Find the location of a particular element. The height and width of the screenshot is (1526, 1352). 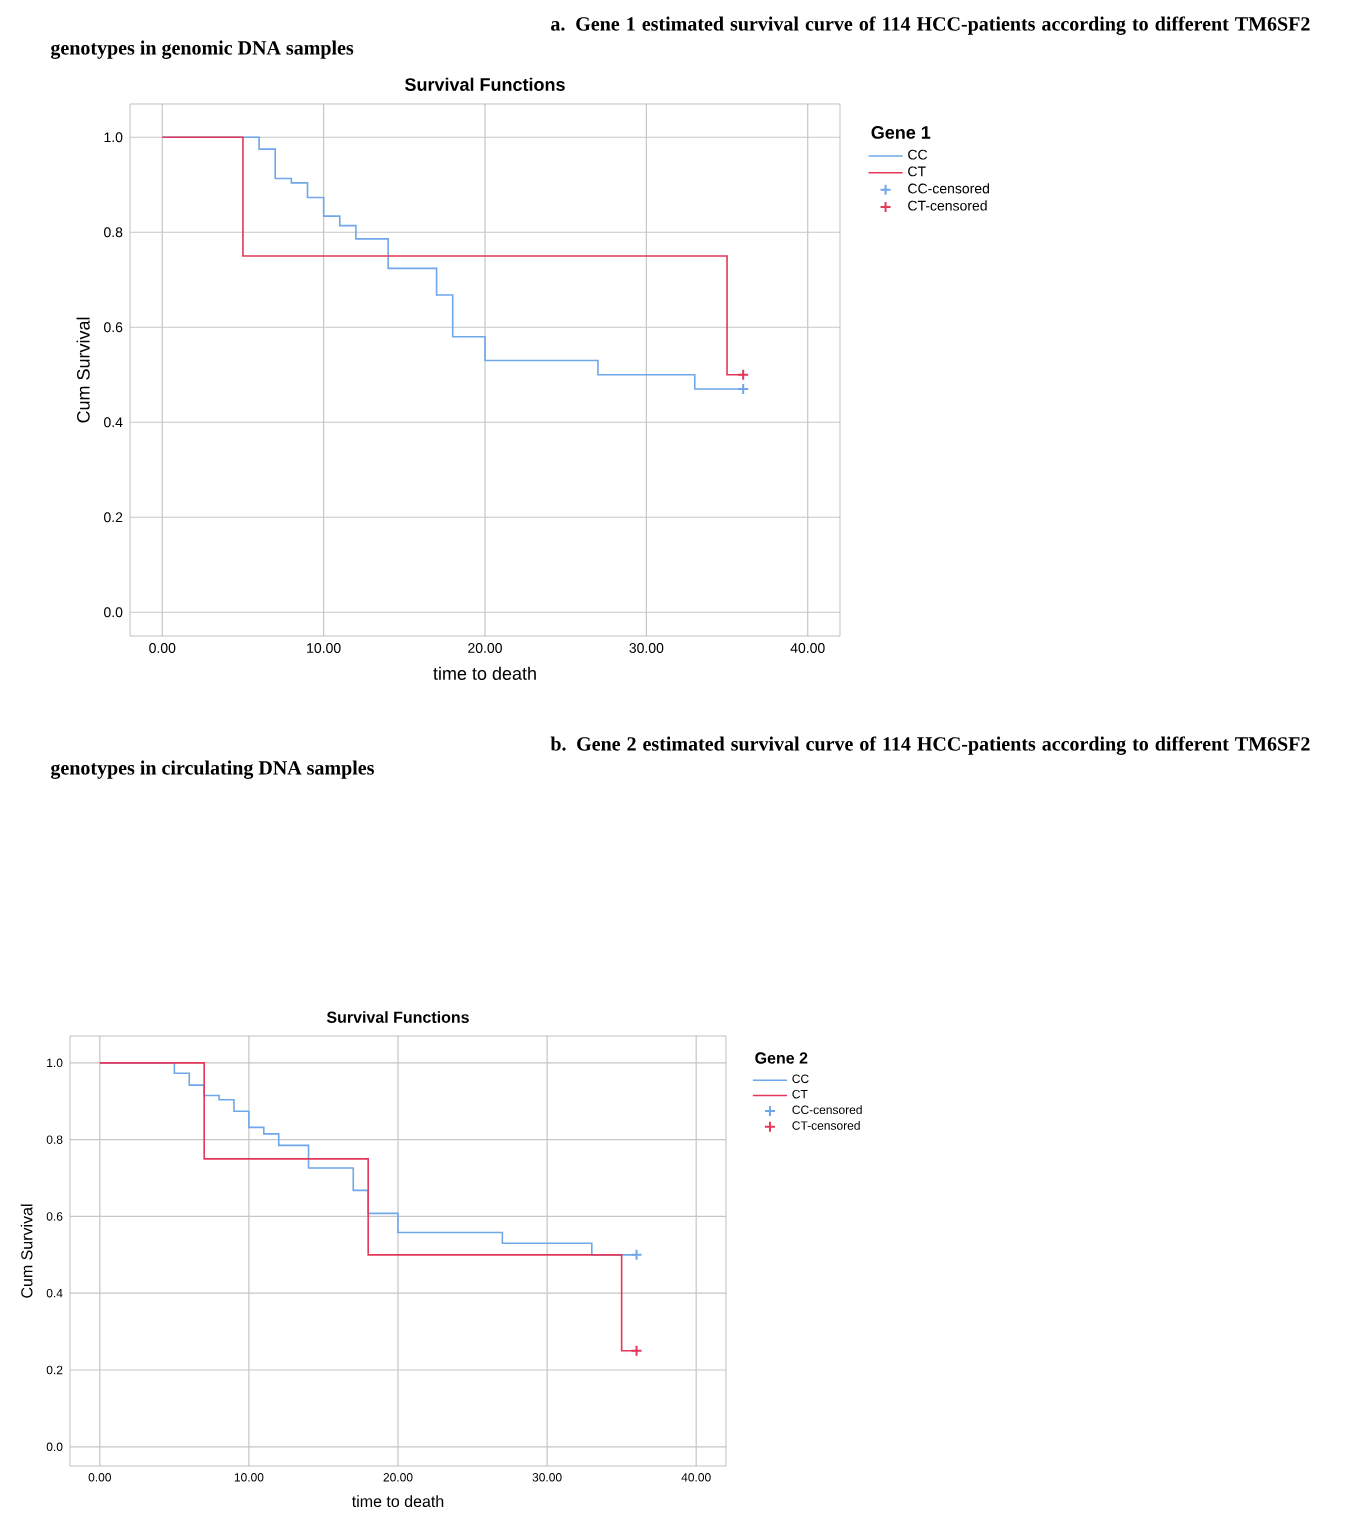

legend-title: Gene 2 is located at coordinates (781, 1058).